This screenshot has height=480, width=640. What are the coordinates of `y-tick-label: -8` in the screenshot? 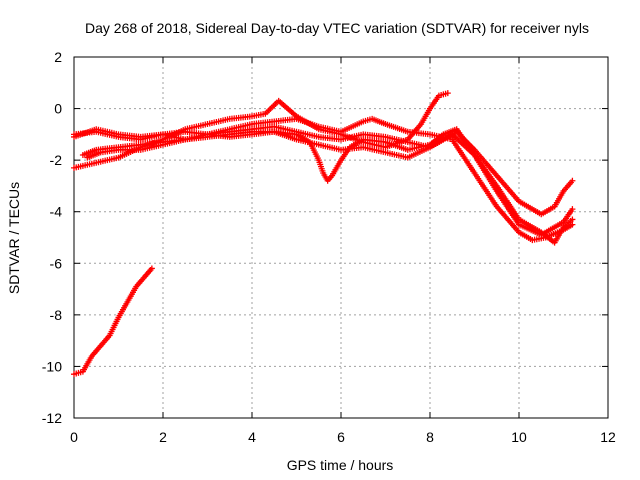 It's located at (56, 315).